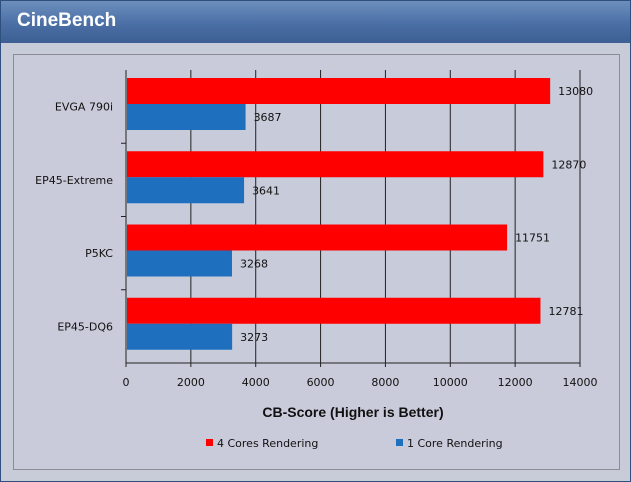 The image size is (631, 482). What do you see at coordinates (532, 238) in the screenshot?
I see `data-label: 11751` at bounding box center [532, 238].